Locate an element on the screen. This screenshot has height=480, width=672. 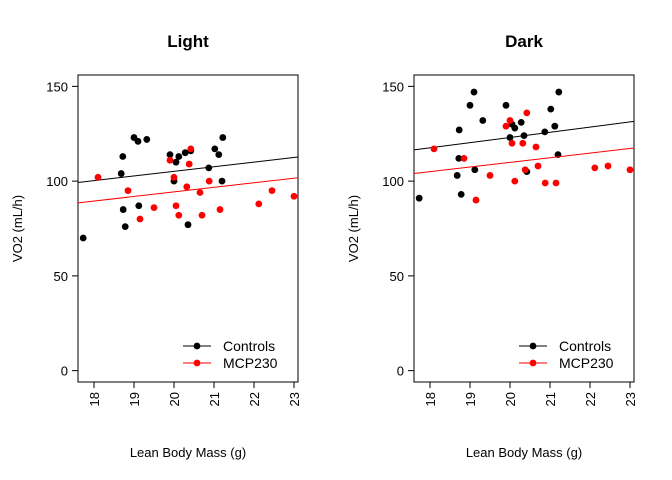
panel-title: Dark is located at coordinates (524, 41).